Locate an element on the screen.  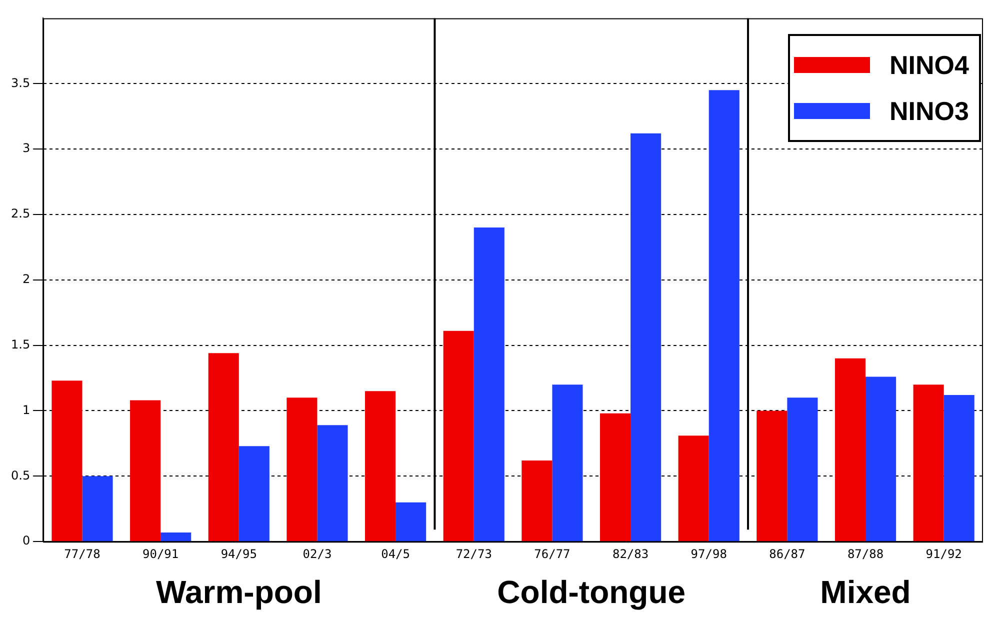
y-tick-label: 0.5 is located at coordinates (20, 475).